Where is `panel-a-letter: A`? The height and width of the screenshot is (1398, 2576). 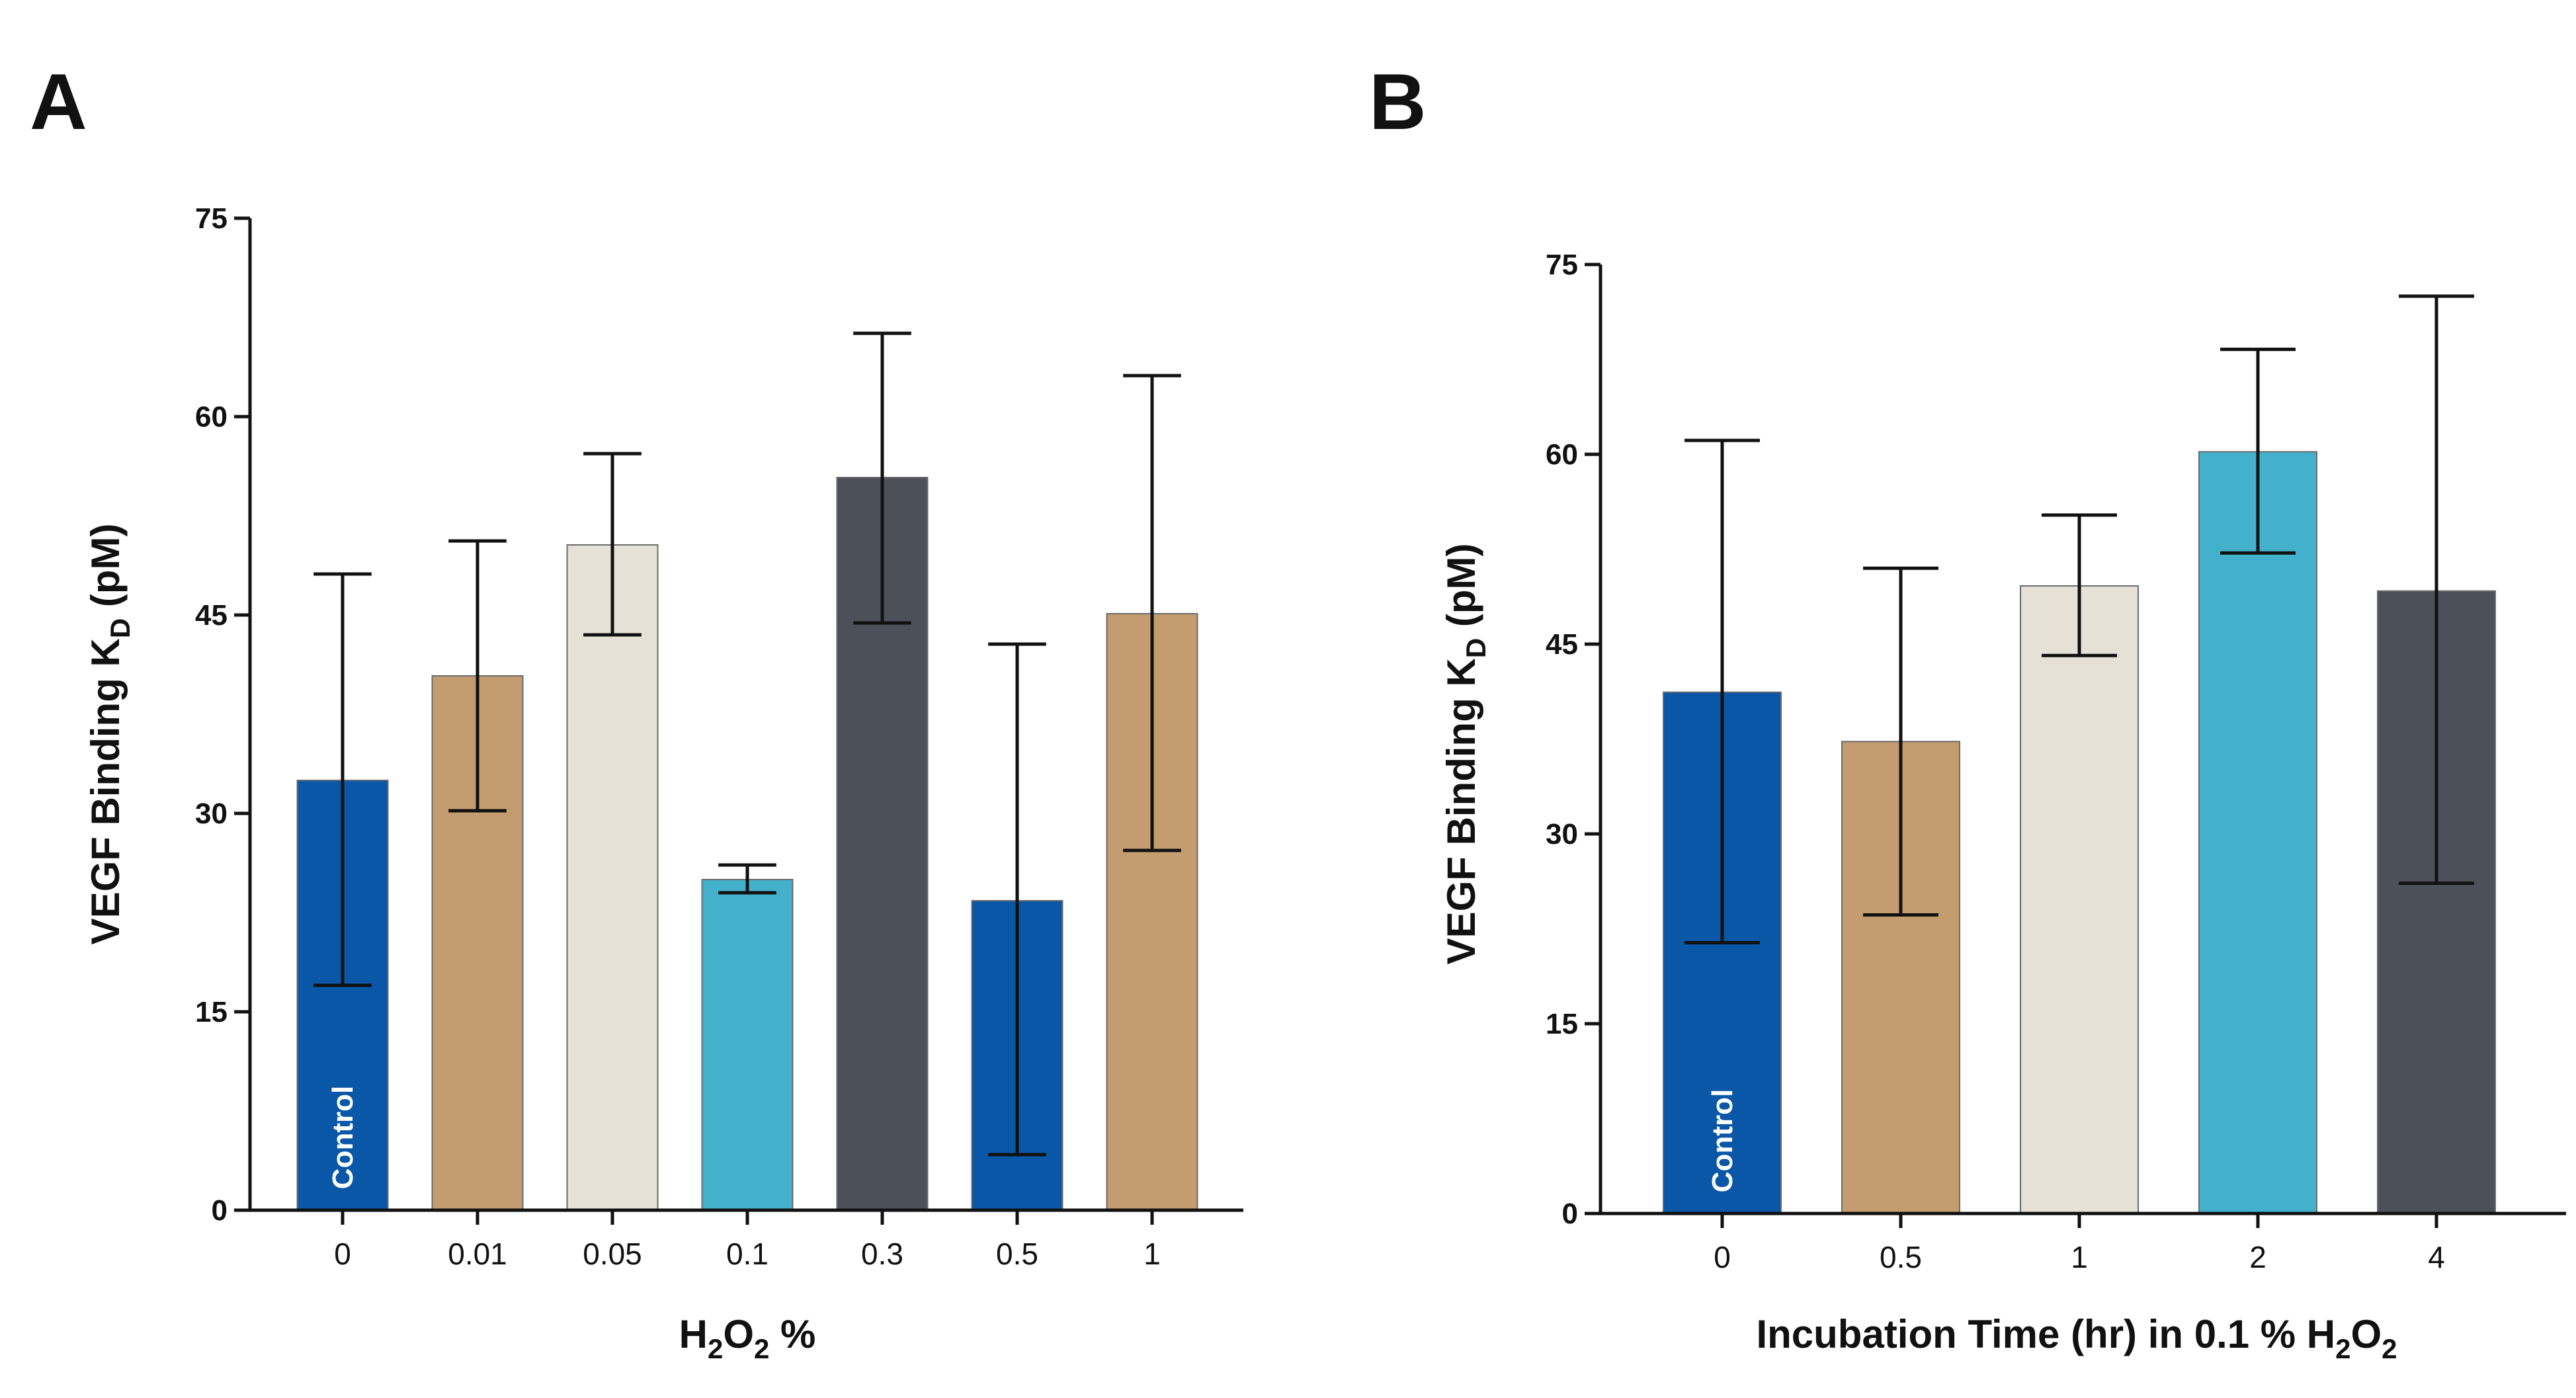 panel-a-letter: A is located at coordinates (58, 102).